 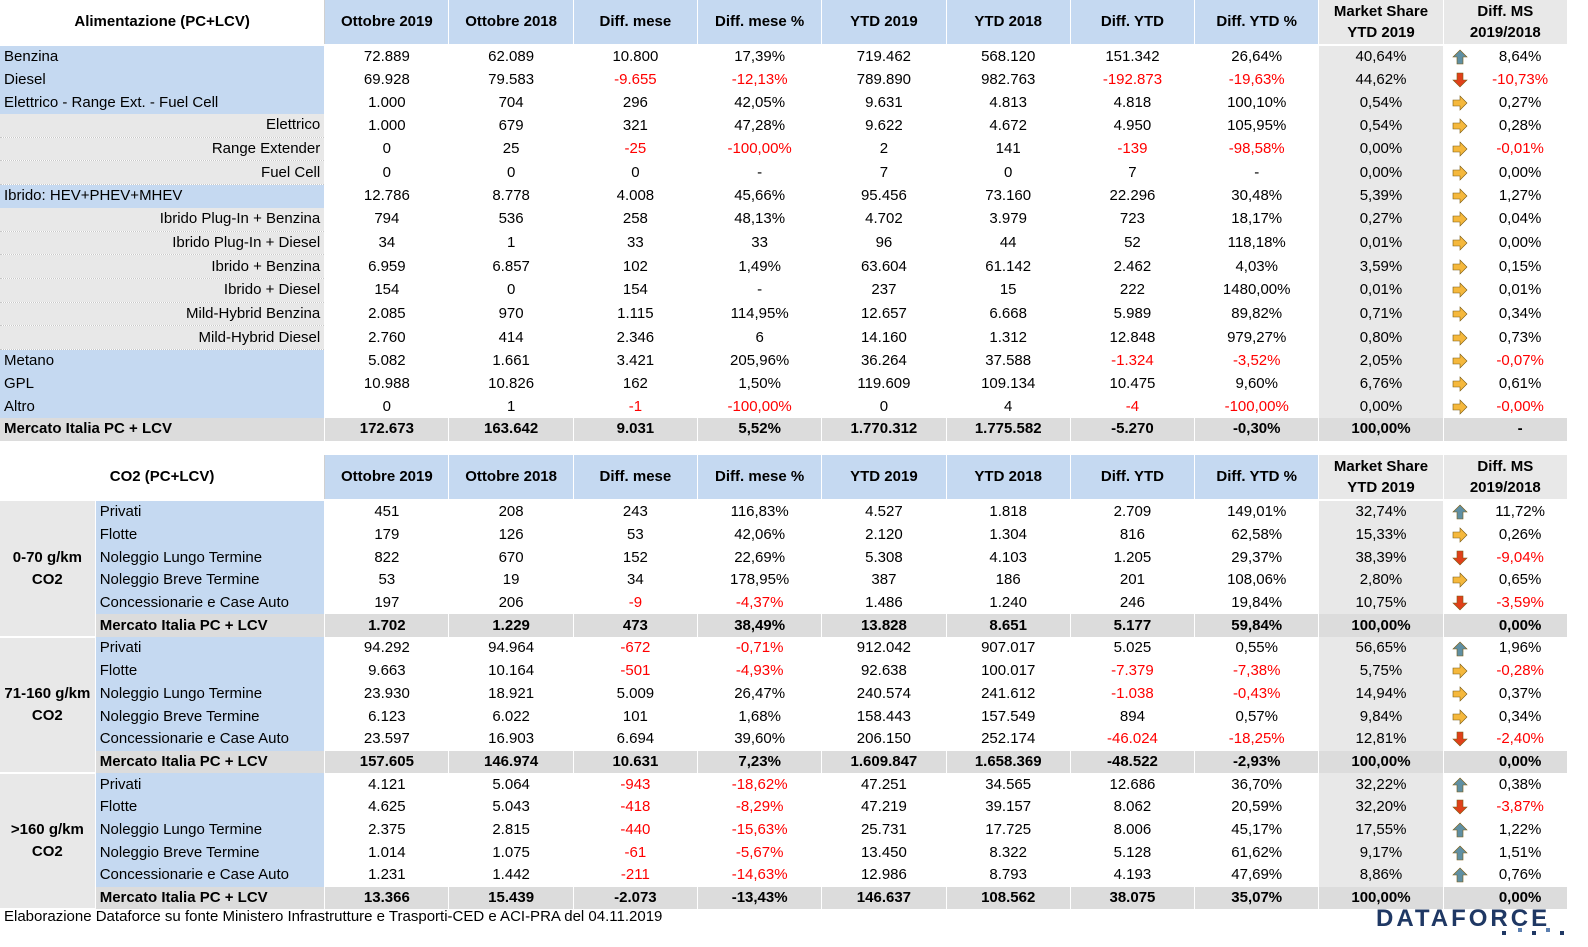 What do you see at coordinates (1381, 852) in the screenshot?
I see `value-cell: 9,17%` at bounding box center [1381, 852].